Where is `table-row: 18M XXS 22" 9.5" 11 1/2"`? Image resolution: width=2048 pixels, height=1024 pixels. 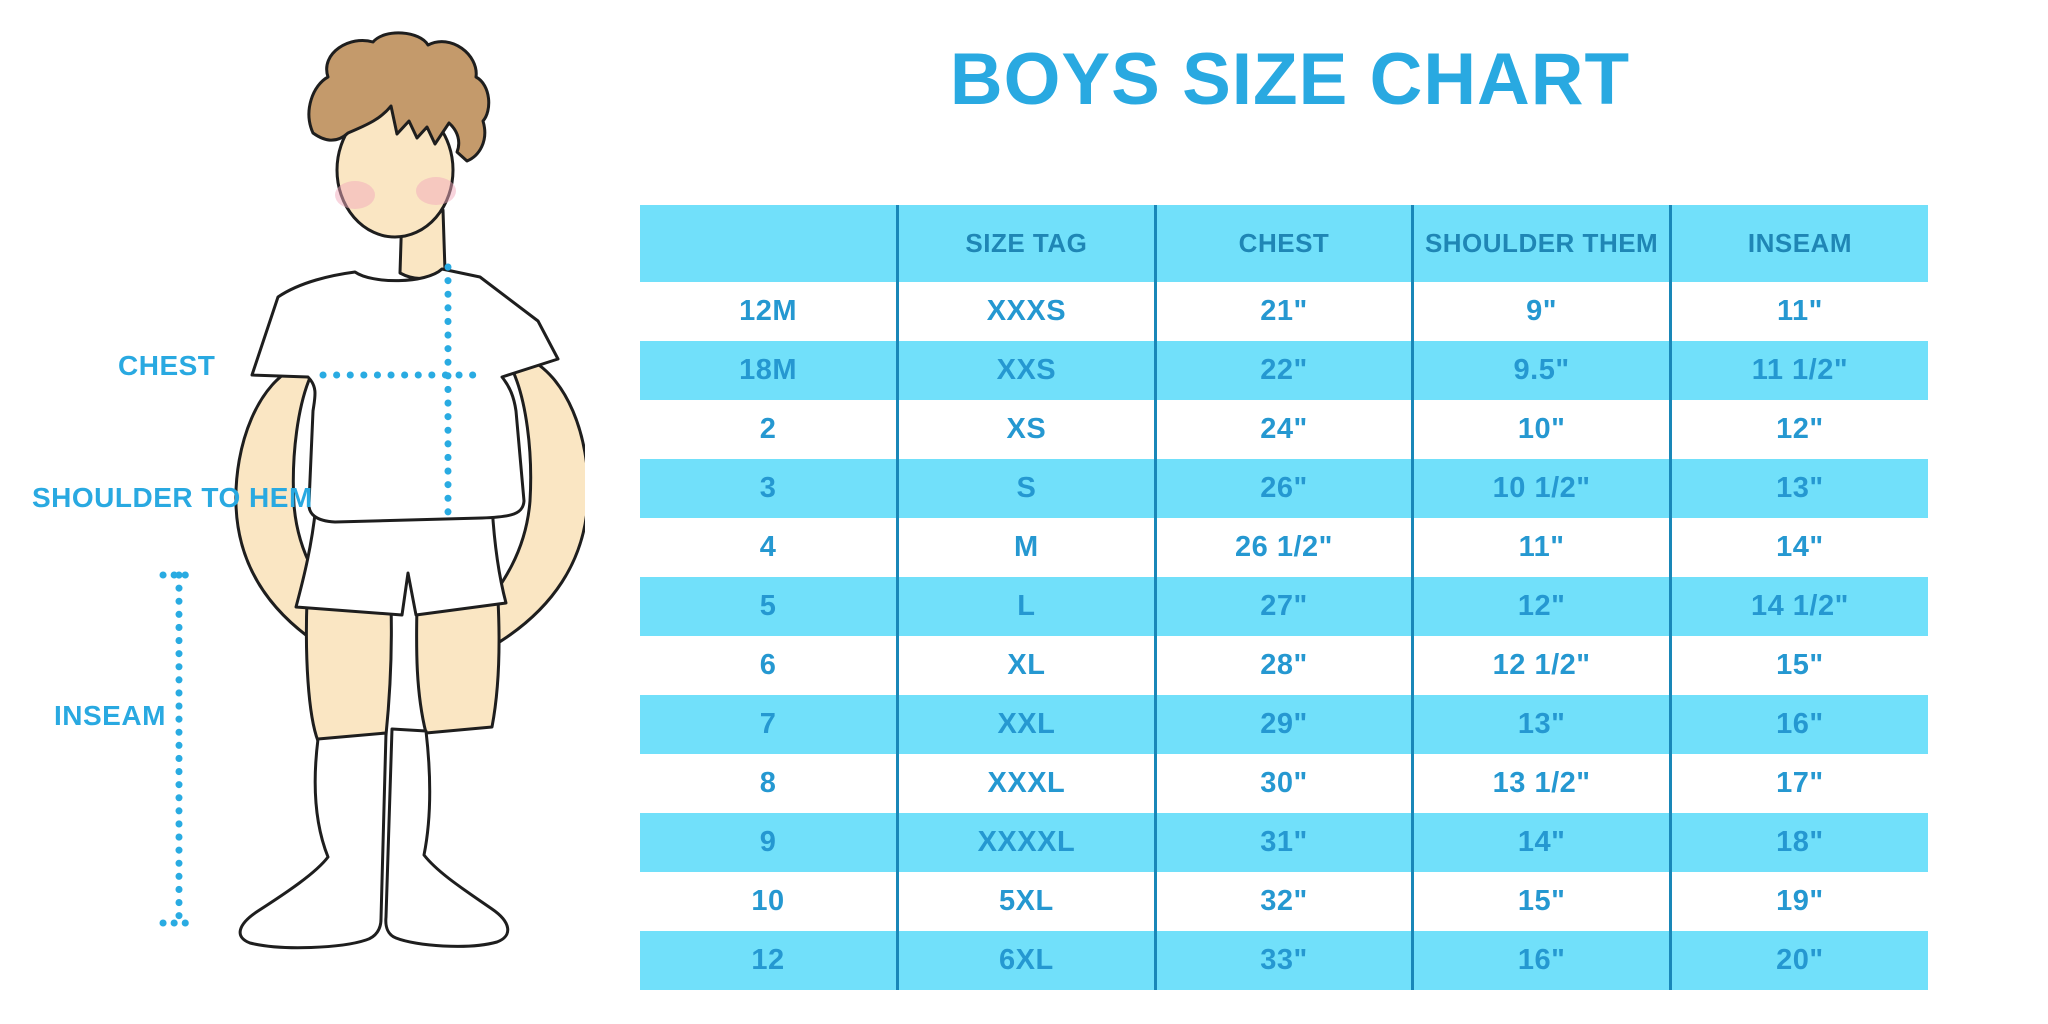 table-row: 18M XXS 22" 9.5" 11 1/2" is located at coordinates (1284, 370).